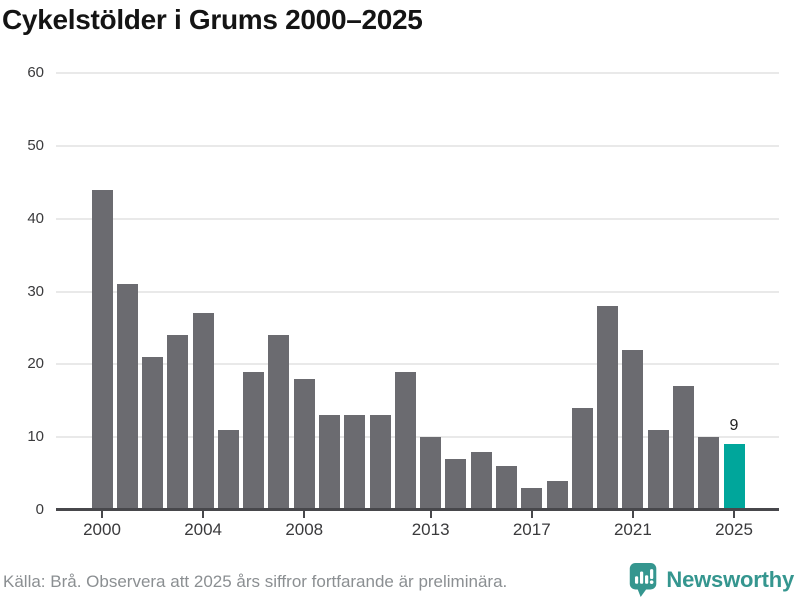  What do you see at coordinates (730, 579) in the screenshot?
I see `brand-name: Newsworthy` at bounding box center [730, 579].